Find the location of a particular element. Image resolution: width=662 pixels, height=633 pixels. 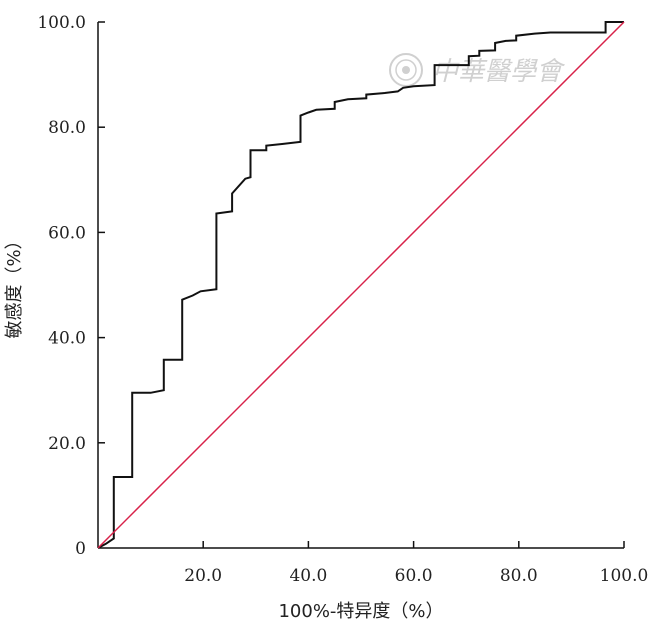

x-tick-label: 100.0 is located at coordinates (624, 576).